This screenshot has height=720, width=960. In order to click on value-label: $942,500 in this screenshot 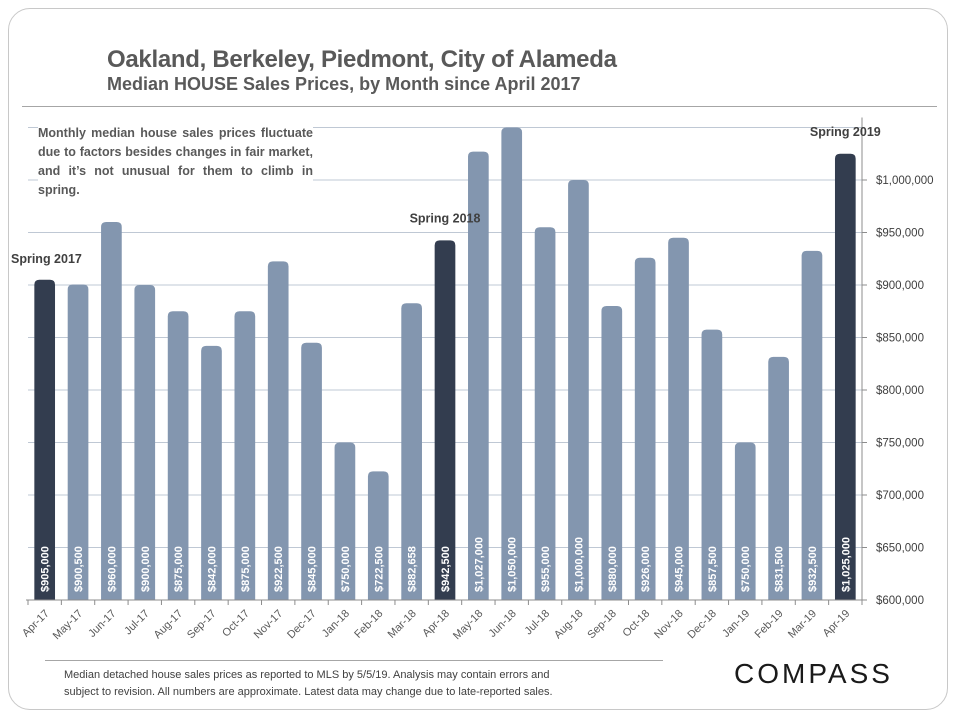, I will do `click(446, 569)`.